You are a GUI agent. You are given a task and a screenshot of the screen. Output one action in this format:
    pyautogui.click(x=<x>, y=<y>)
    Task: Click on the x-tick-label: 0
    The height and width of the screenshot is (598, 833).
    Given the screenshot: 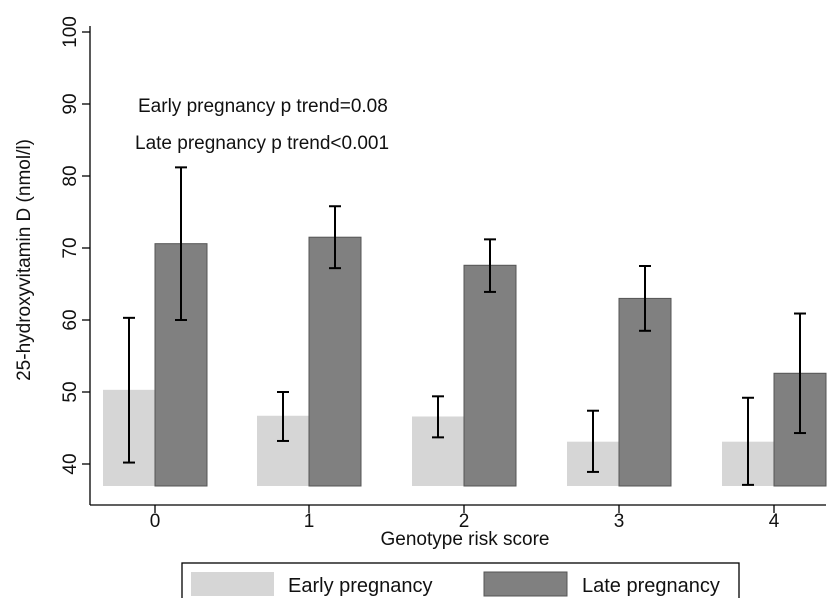 What is the action you would take?
    pyautogui.click(x=155, y=521)
    